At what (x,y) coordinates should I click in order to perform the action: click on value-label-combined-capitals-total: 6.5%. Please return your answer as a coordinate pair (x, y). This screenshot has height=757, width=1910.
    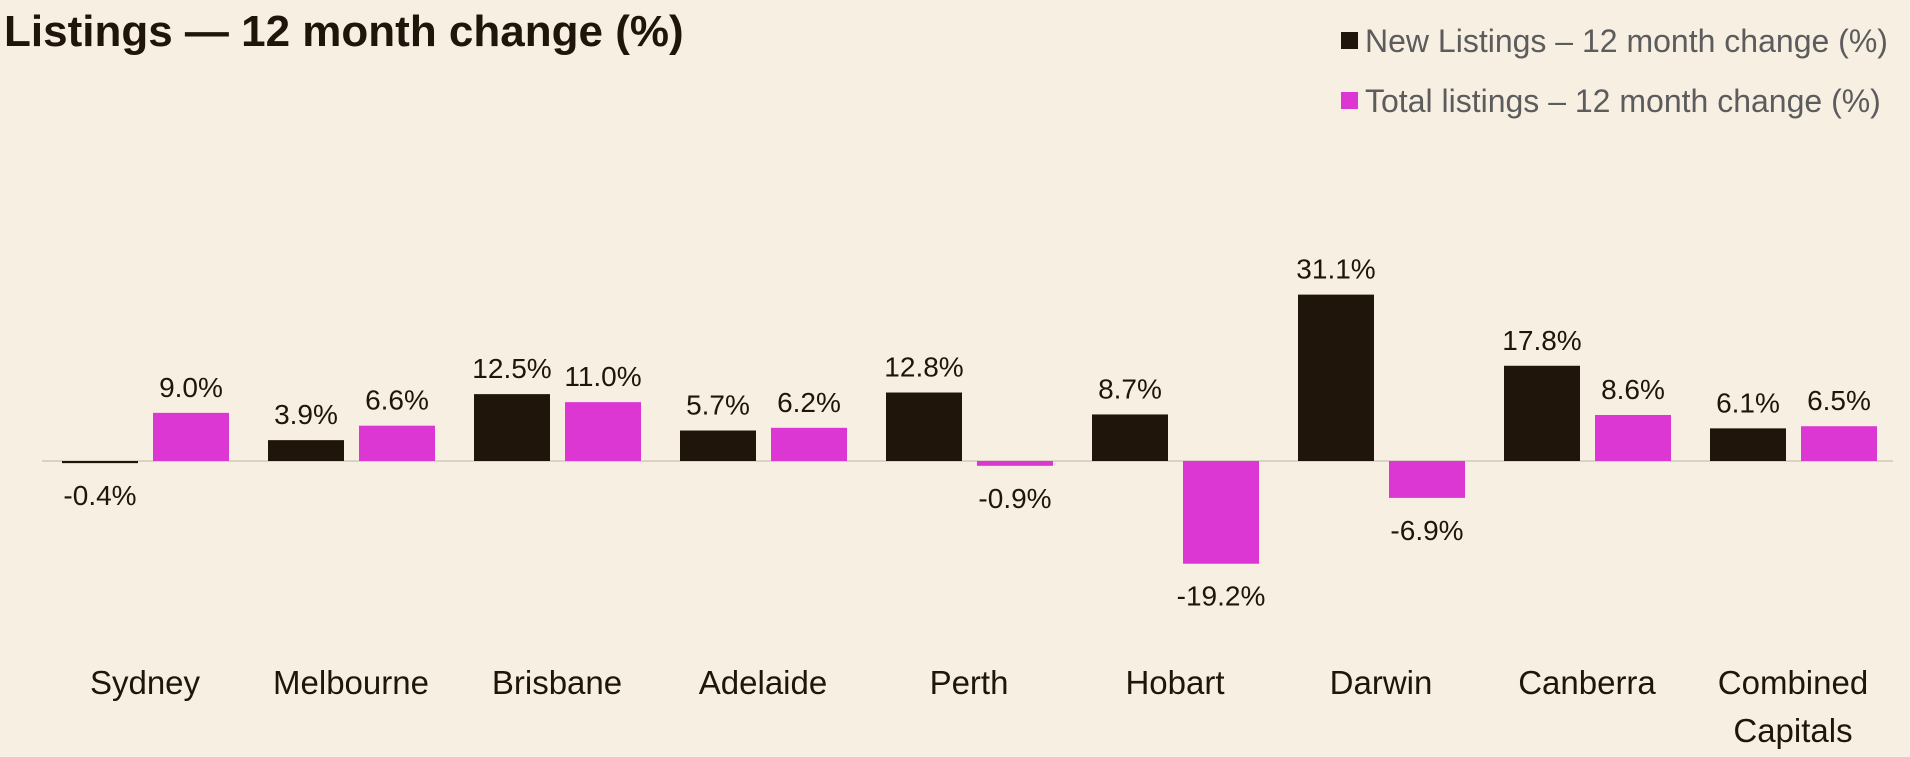
    Looking at the image, I should click on (1839, 400).